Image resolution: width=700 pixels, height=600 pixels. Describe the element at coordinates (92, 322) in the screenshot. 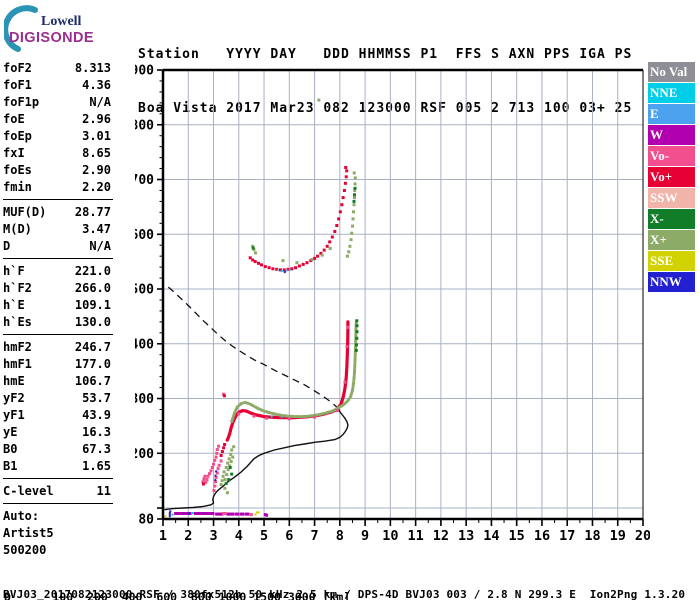

I see `param-value: 130.0` at that location.